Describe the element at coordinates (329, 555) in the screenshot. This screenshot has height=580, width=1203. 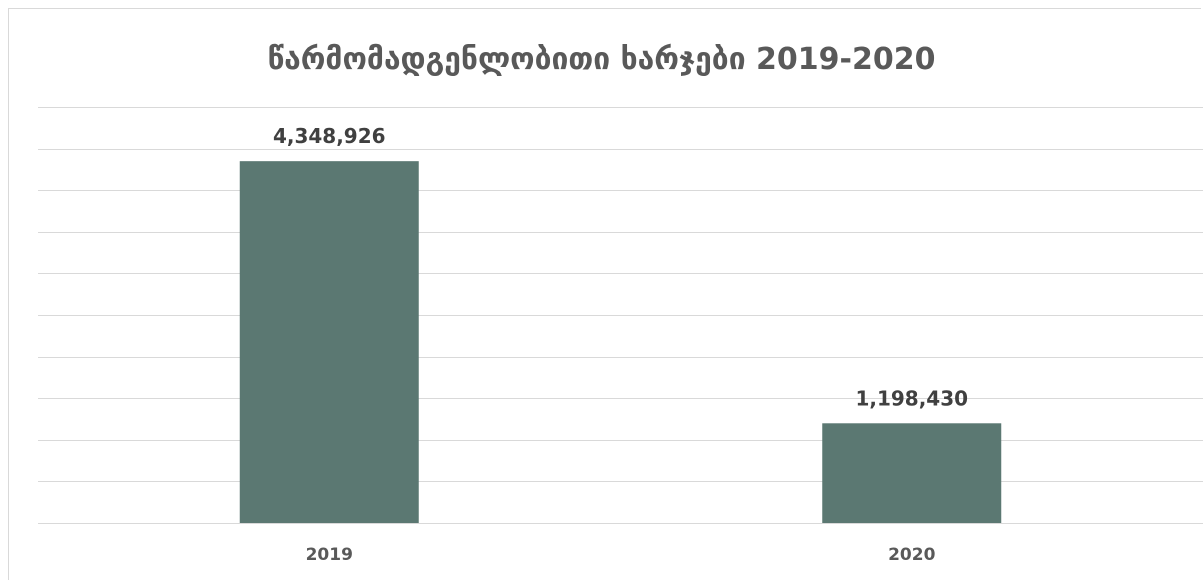
I see `x-tick-label-2019: 2019` at that location.